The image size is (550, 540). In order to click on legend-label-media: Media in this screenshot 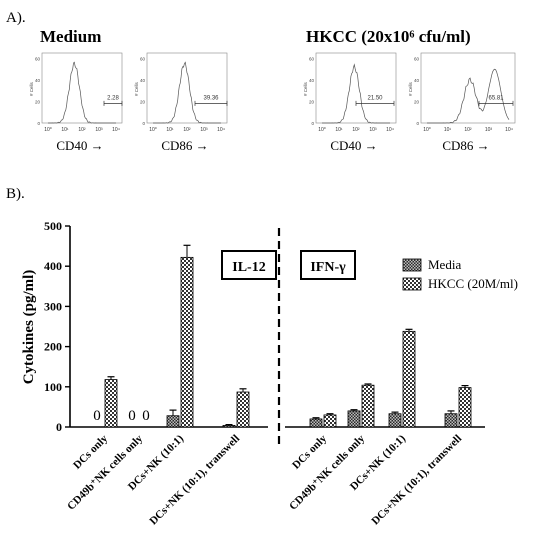, I will do `click(444, 264)`.